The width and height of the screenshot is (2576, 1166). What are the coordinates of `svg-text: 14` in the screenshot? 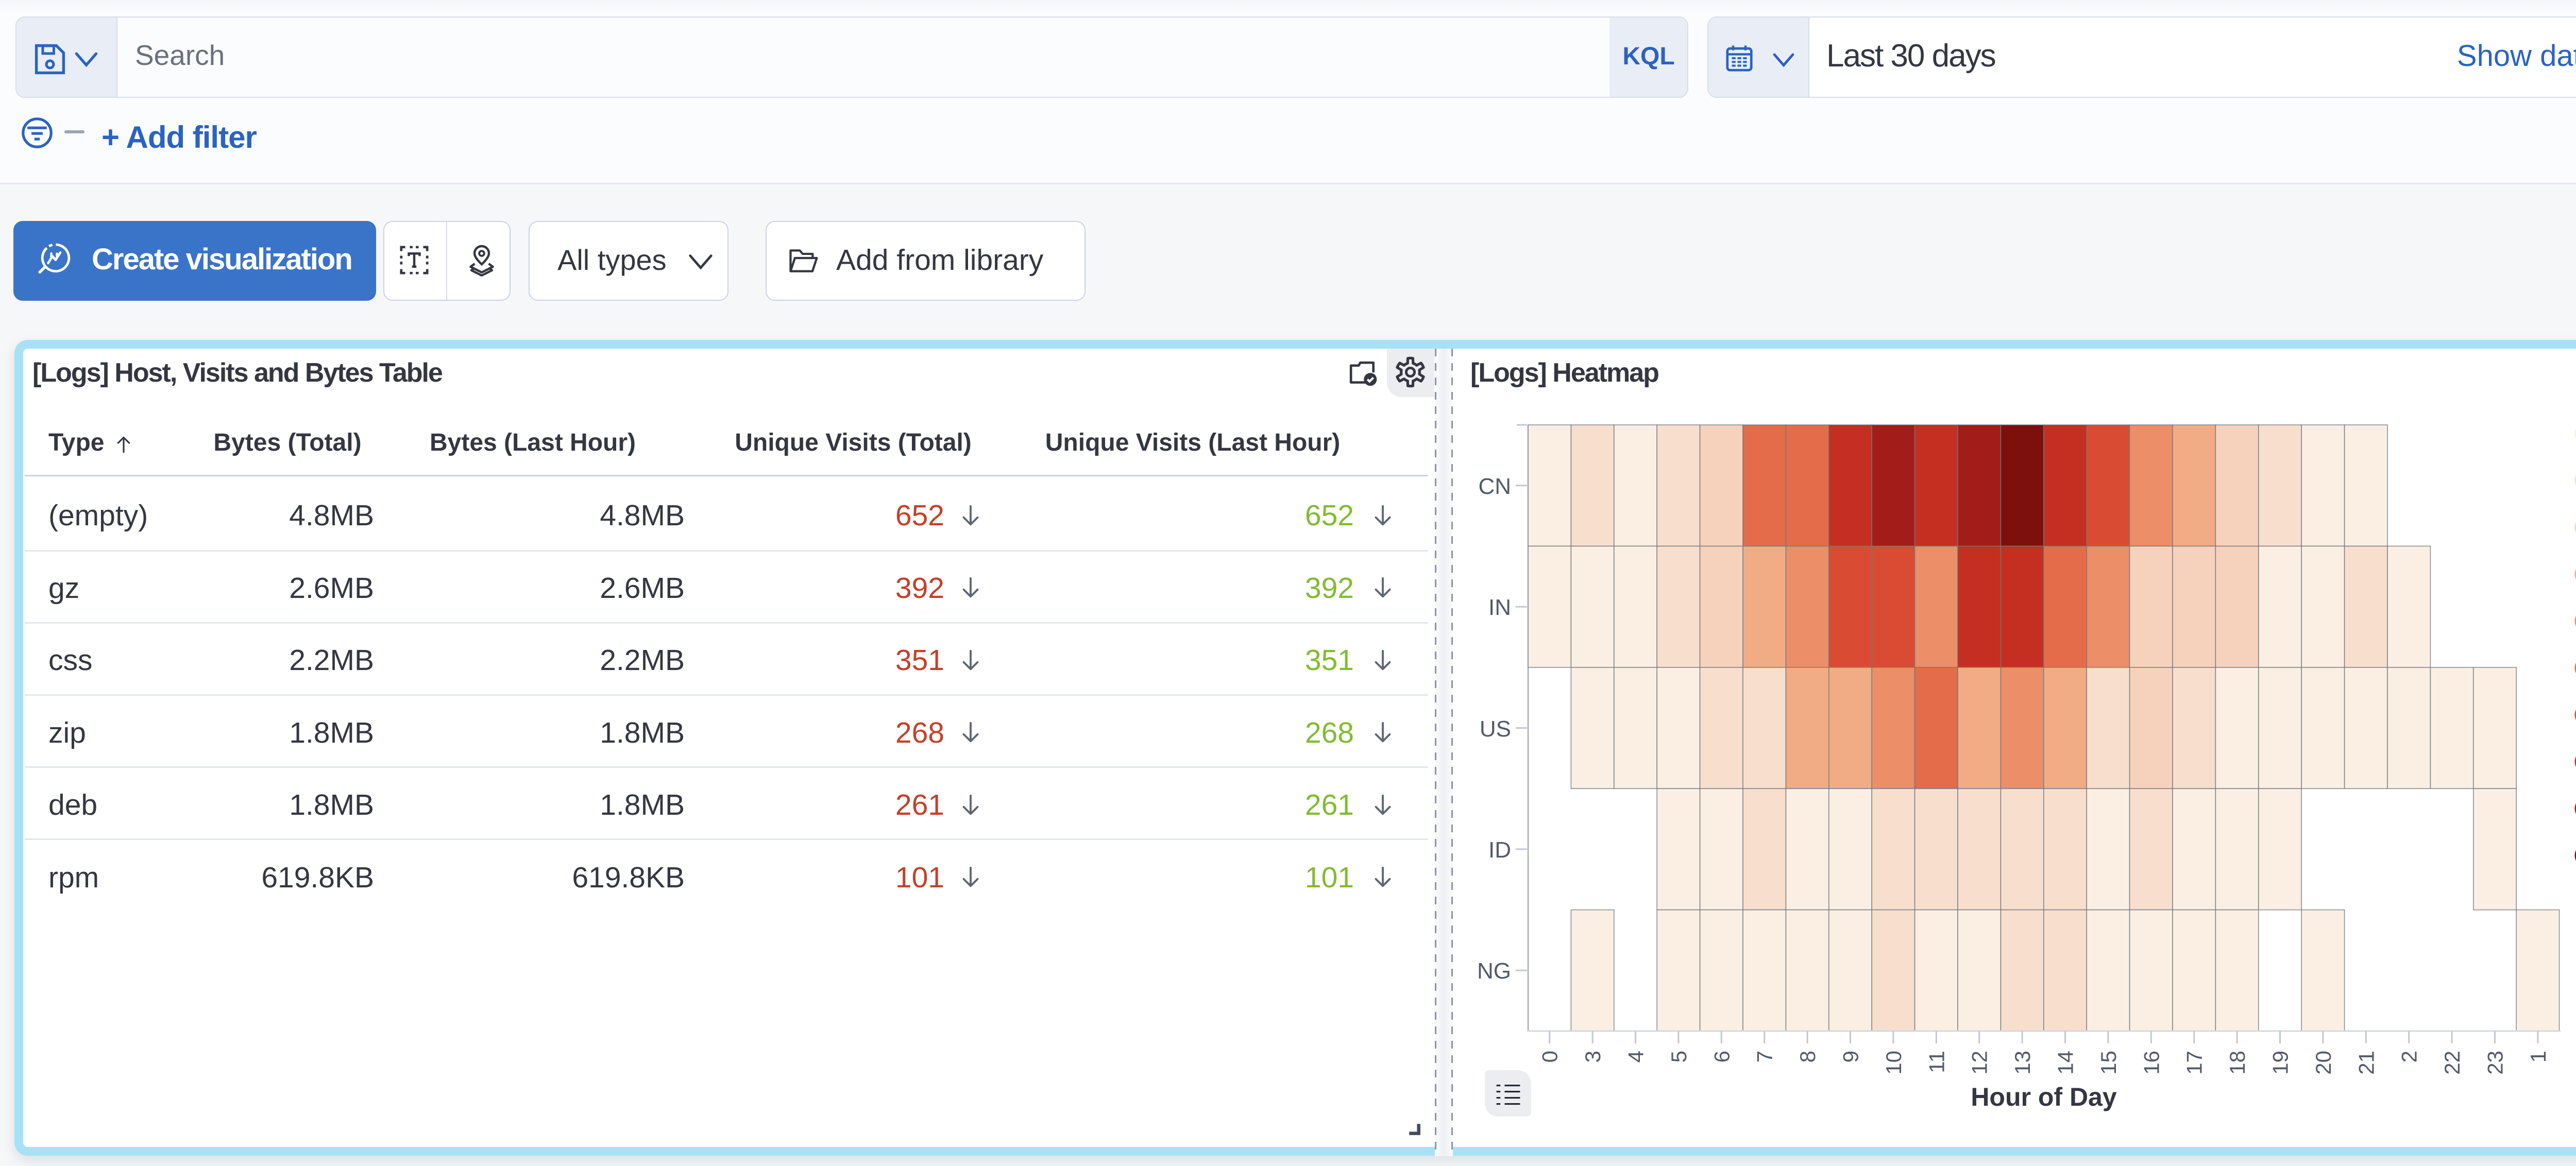 It's located at (2066, 1063).